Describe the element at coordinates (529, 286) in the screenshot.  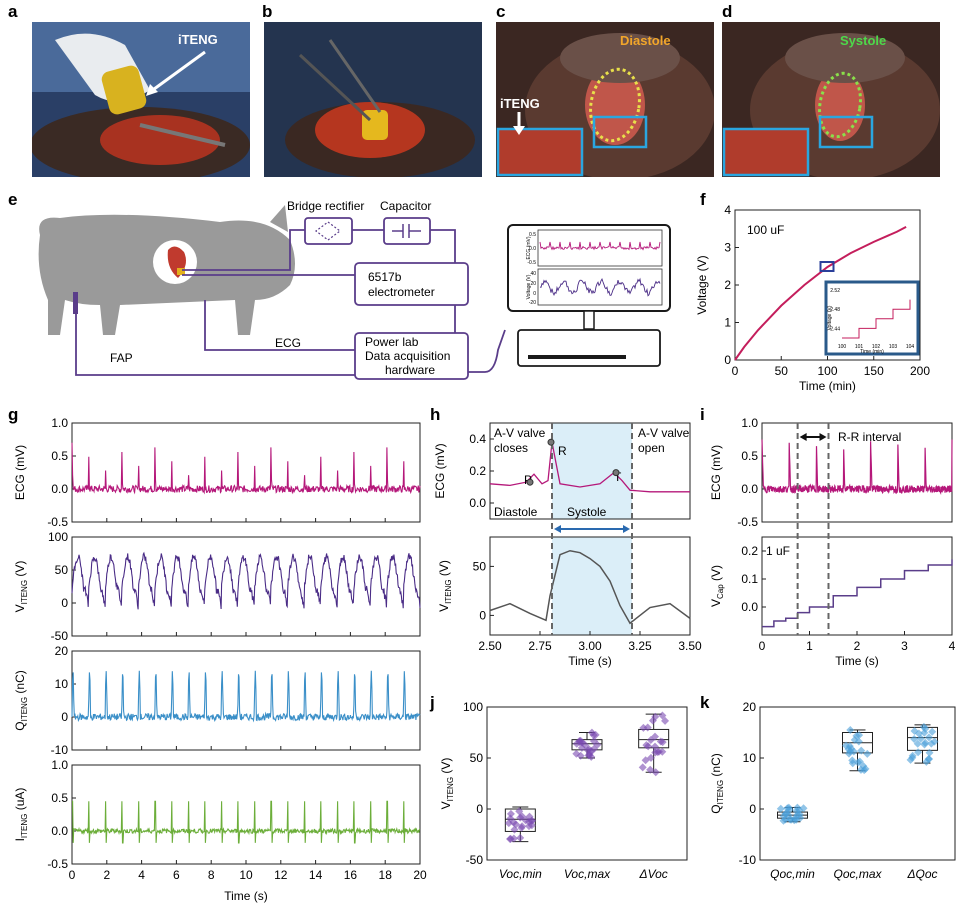
I see `monitor-ylabel-voltage: Voltage (V)` at that location.